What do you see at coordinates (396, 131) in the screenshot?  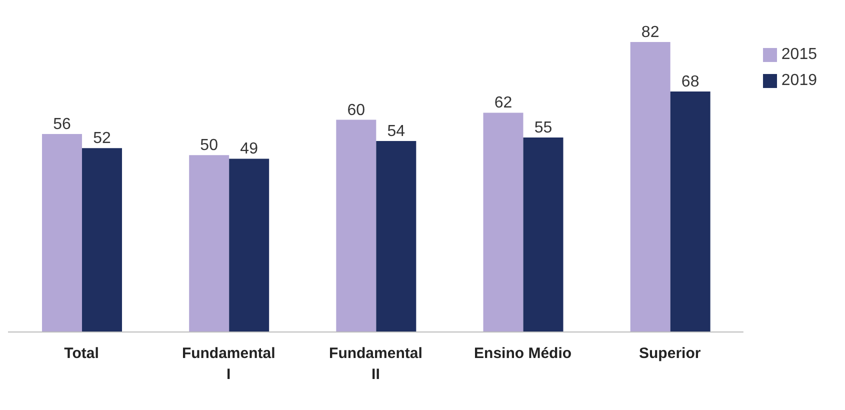 I see `data-label: 54` at bounding box center [396, 131].